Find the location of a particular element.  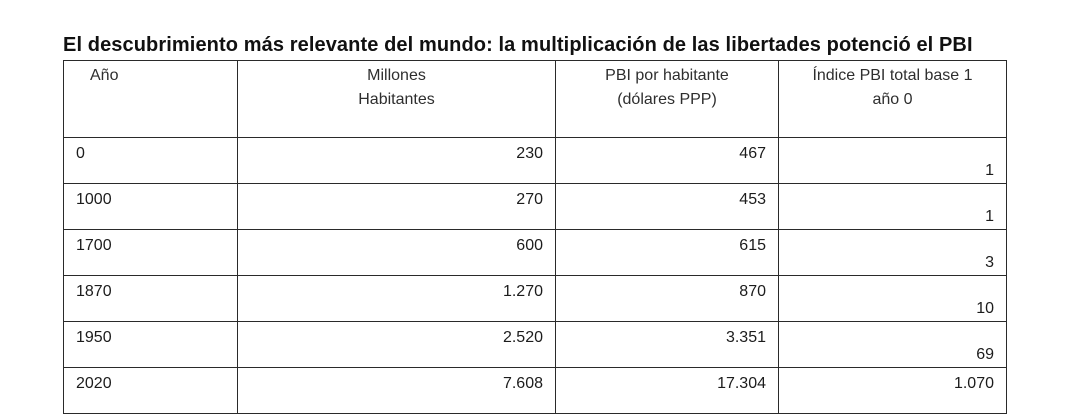

population-cell: 1.270 is located at coordinates (396, 298).